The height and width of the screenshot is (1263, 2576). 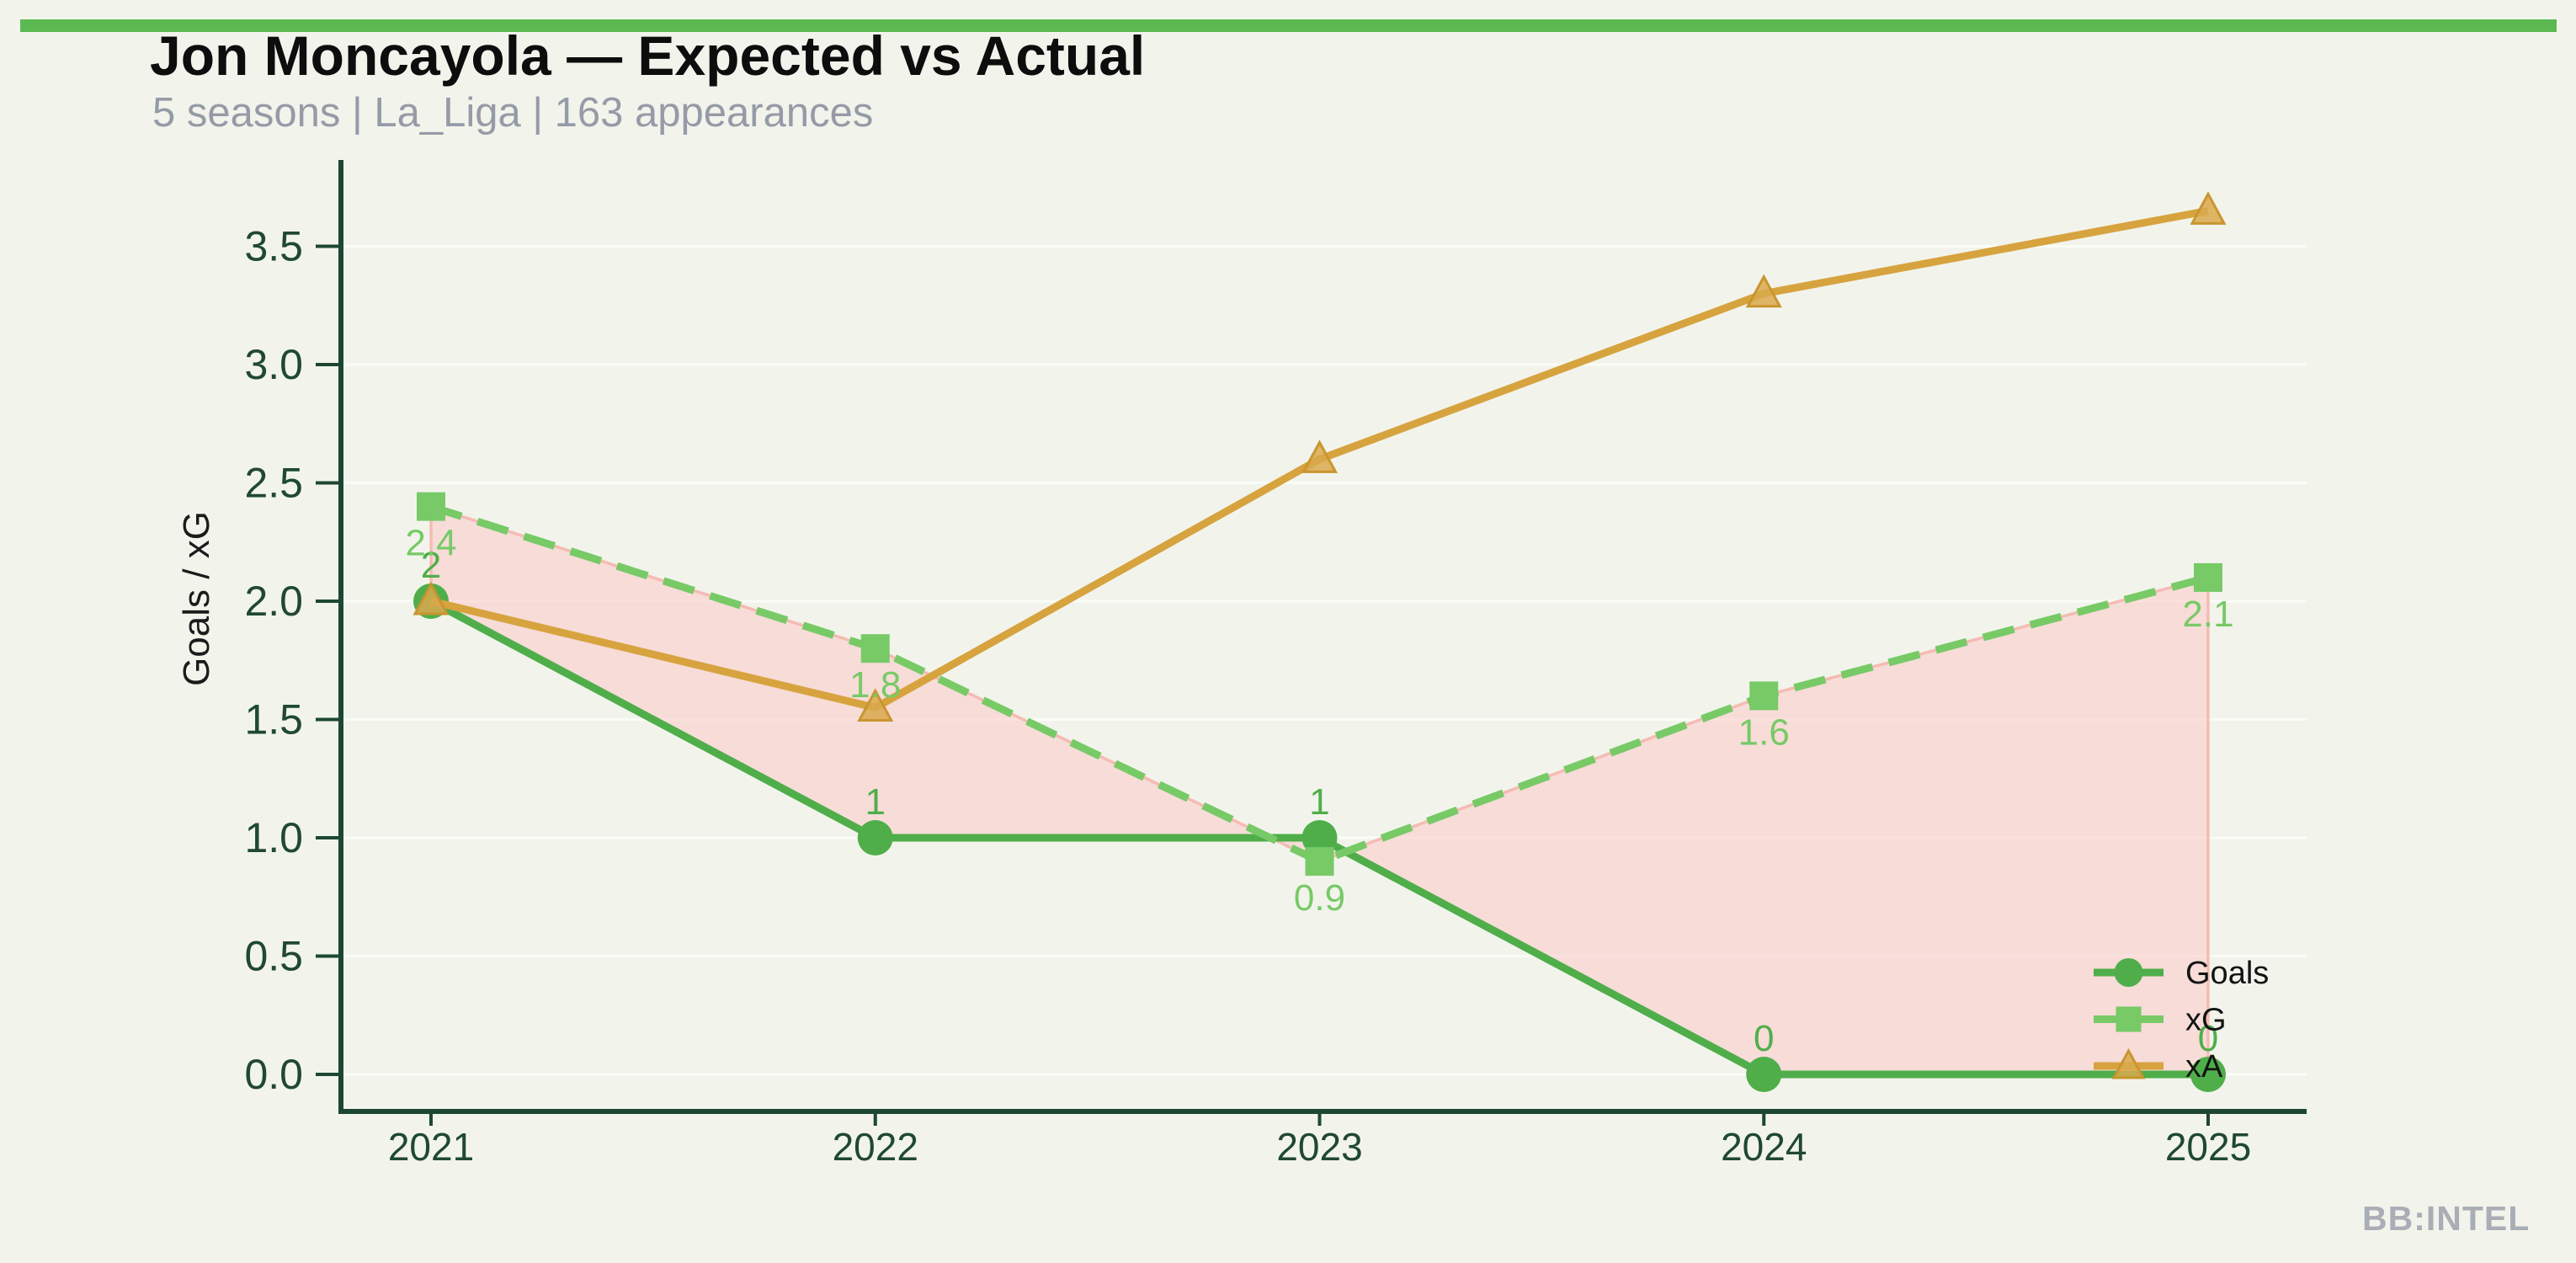 I want to click on x-tick-label: 2025, so click(x=2208, y=1147).